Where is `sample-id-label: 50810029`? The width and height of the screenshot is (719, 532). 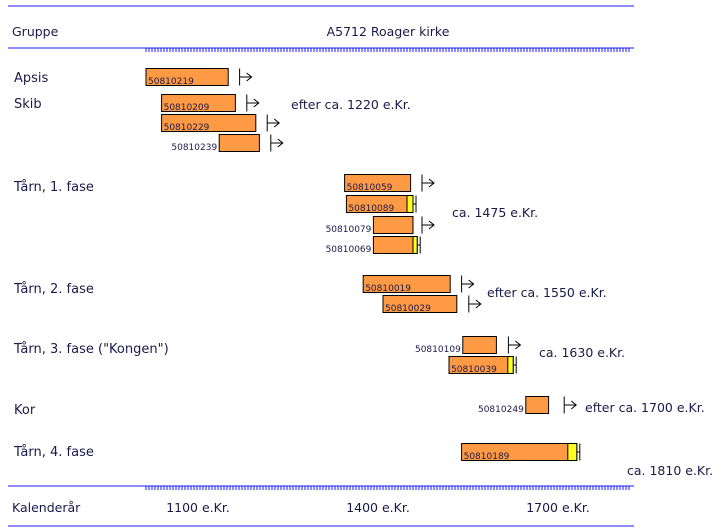 sample-id-label: 50810029 is located at coordinates (408, 309).